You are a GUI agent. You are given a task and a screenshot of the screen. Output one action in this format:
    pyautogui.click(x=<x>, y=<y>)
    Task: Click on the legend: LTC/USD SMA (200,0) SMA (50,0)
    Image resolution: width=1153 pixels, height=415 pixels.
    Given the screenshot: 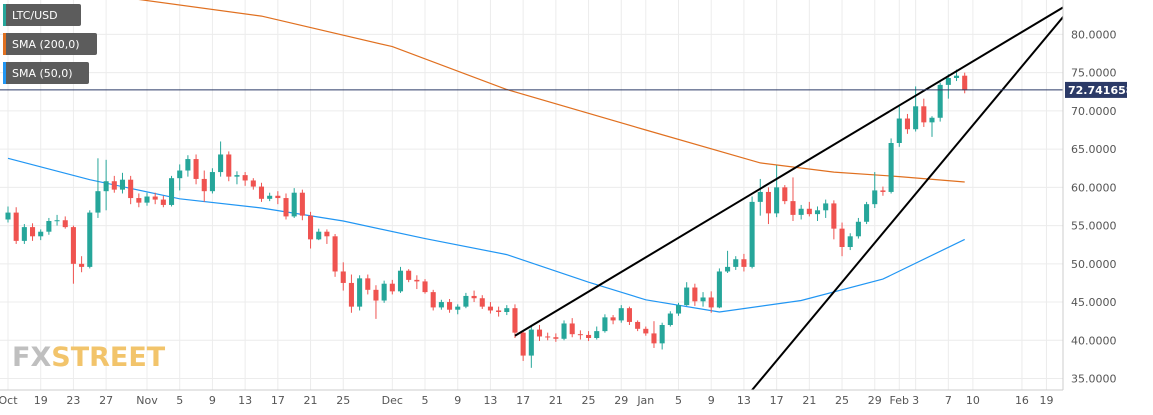 What is the action you would take?
    pyautogui.click(x=50, y=44)
    